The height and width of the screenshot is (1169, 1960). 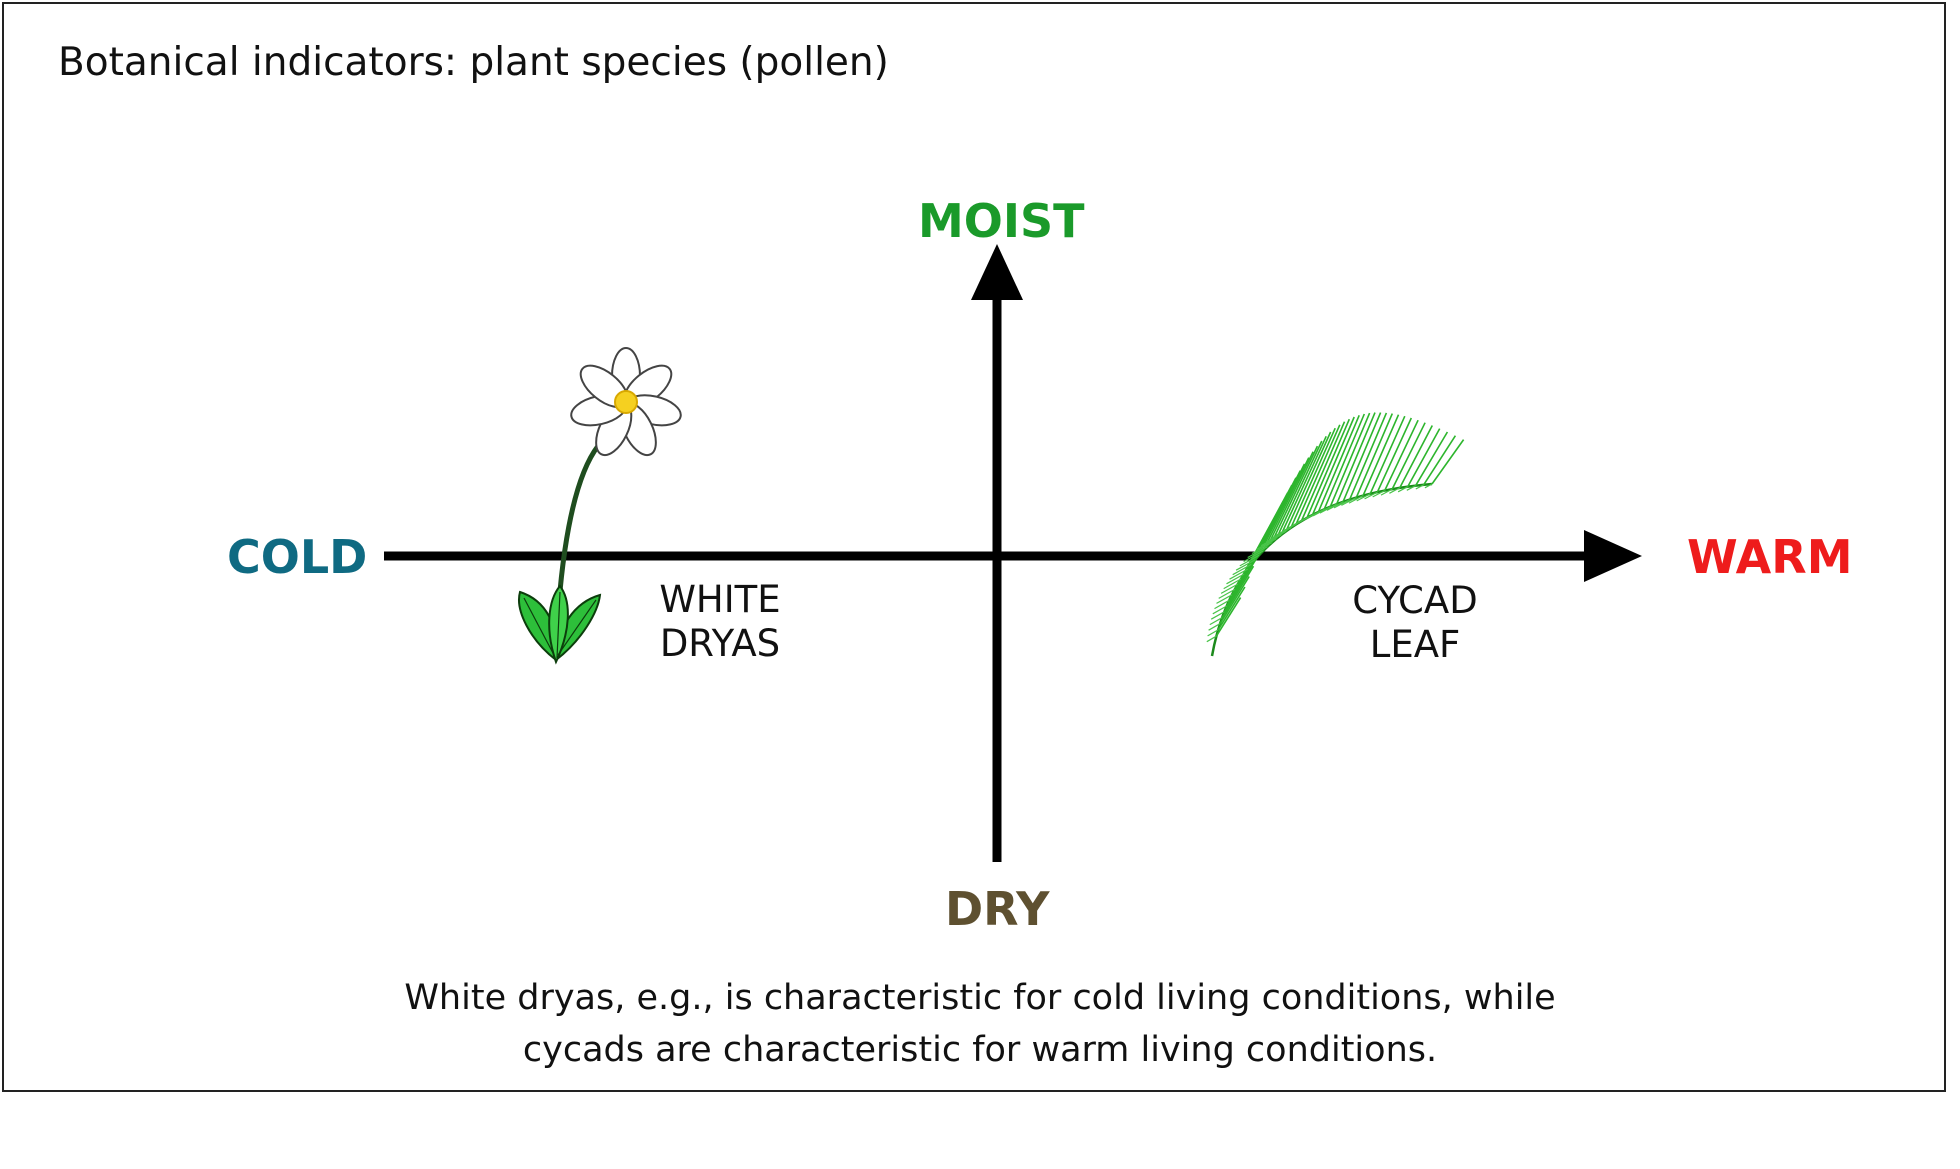 I want to click on temperature-axis, so click(x=1013, y=556).